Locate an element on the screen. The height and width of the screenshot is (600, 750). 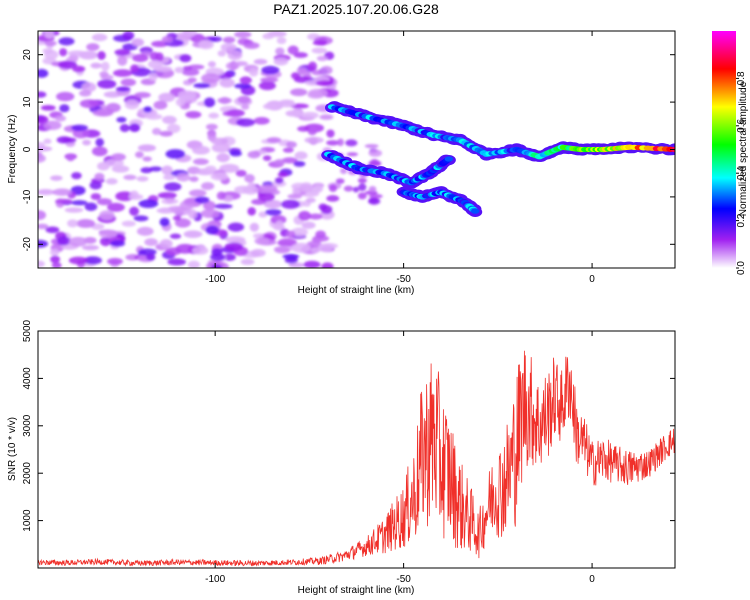
spectrogram-x-label: Height of straight line (km) is located at coordinates (356, 290).